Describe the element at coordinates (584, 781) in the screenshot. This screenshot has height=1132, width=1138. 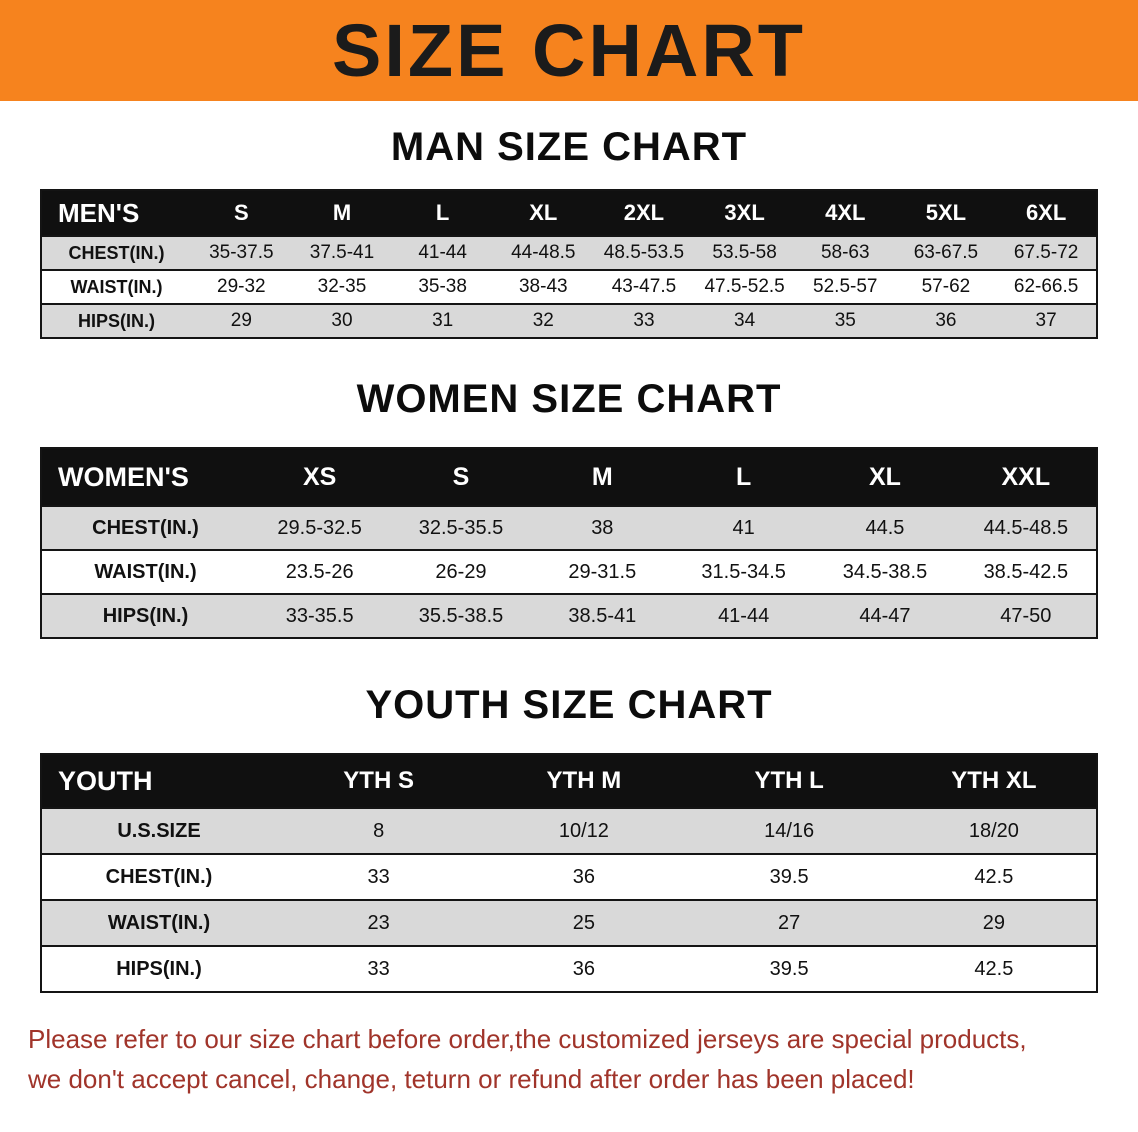
I see `size-column-header: YTH M` at that location.